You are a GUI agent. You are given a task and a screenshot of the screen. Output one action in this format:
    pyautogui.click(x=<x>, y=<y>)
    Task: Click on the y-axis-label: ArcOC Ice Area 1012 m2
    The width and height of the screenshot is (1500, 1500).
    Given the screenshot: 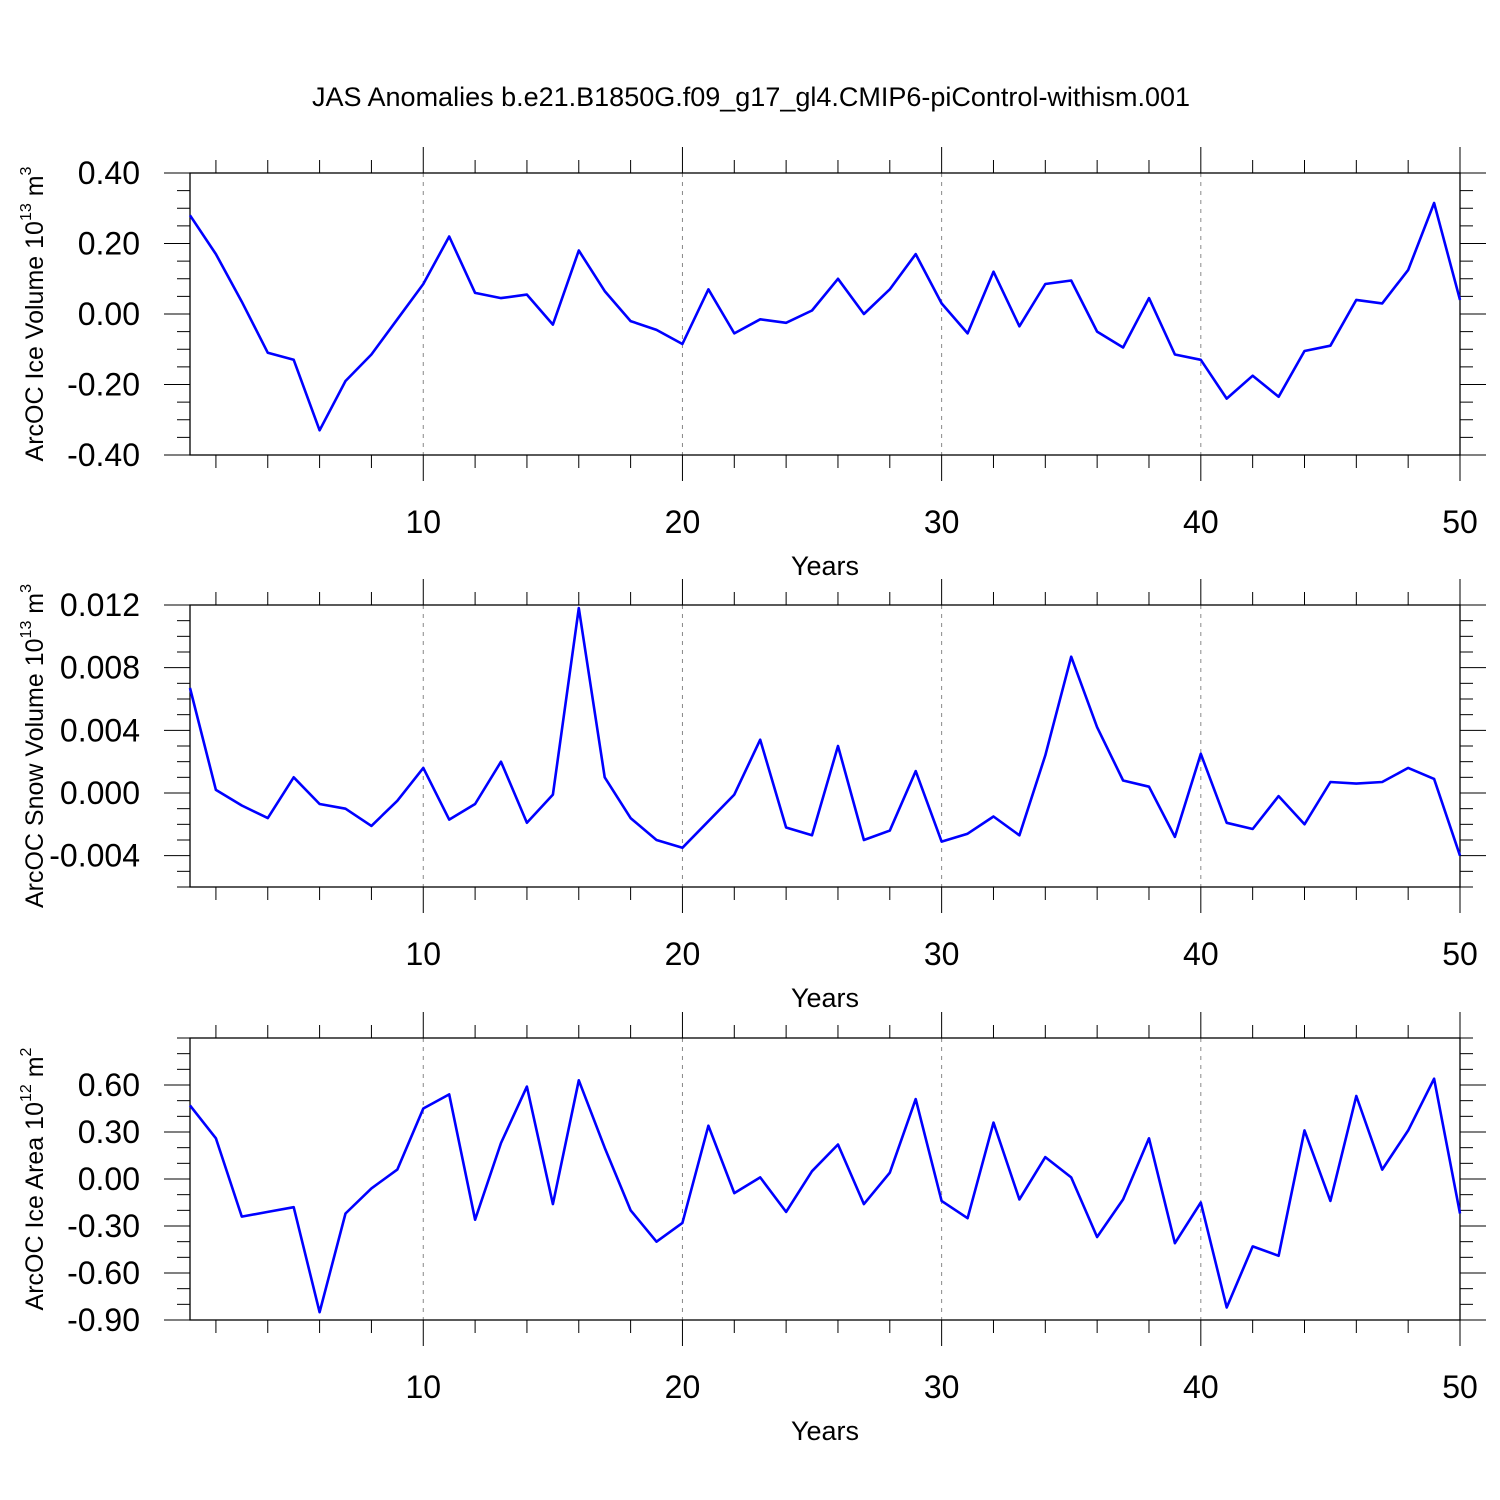 What is the action you would take?
    pyautogui.click(x=33, y=1178)
    